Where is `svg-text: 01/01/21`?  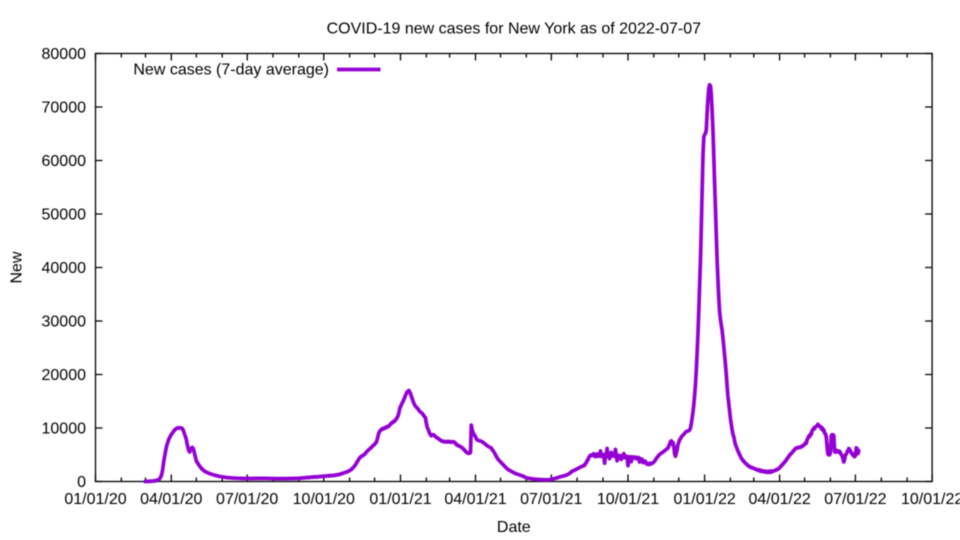
svg-text: 01/01/21 is located at coordinates (400, 499).